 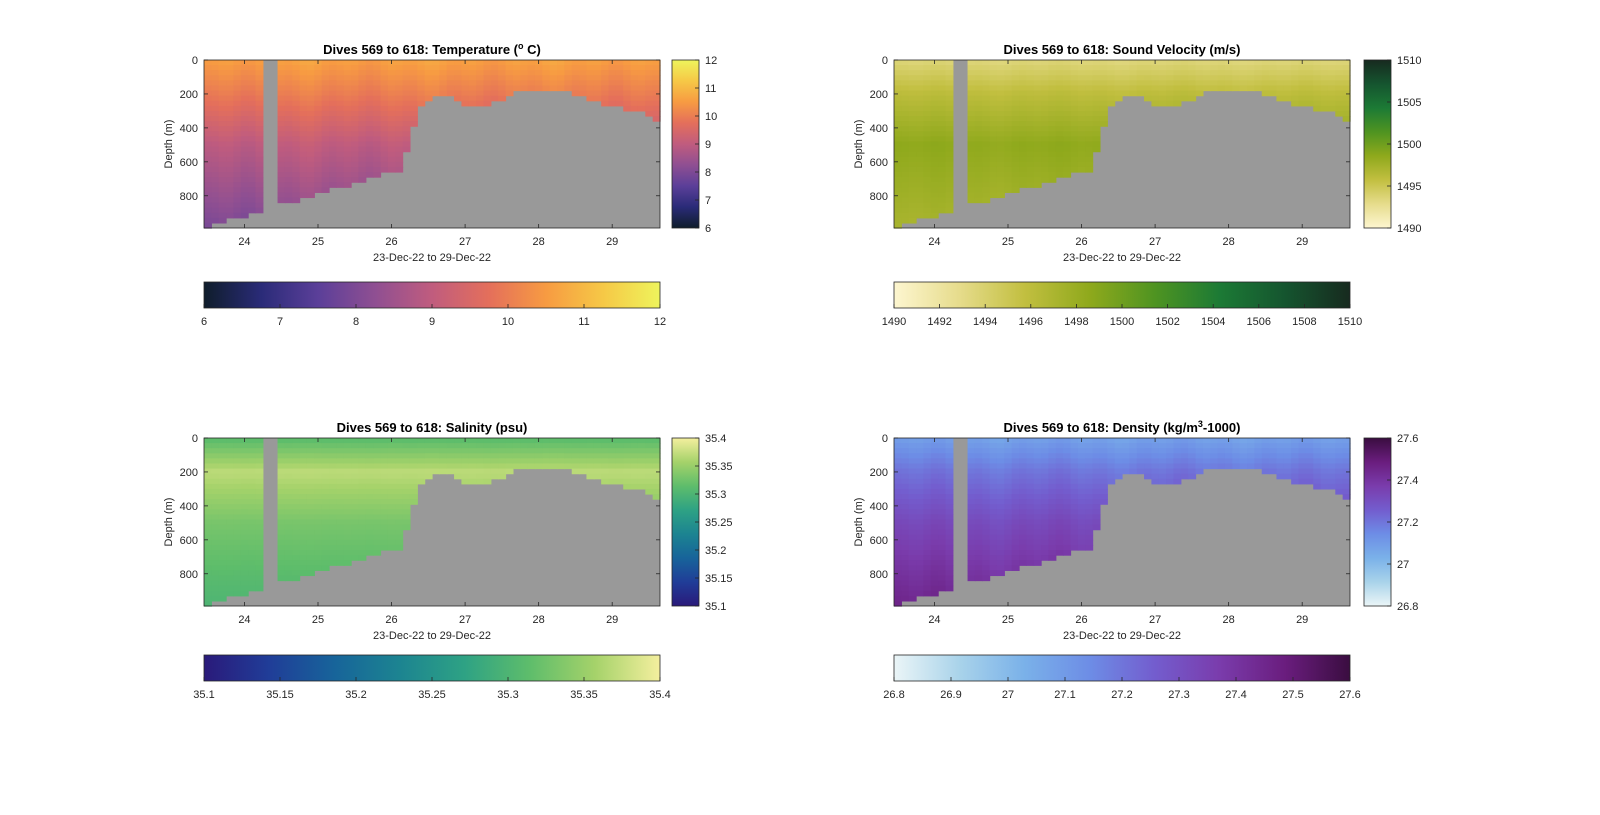 I want to click on colorbar-tick-label: 35.2, so click(x=355, y=695).